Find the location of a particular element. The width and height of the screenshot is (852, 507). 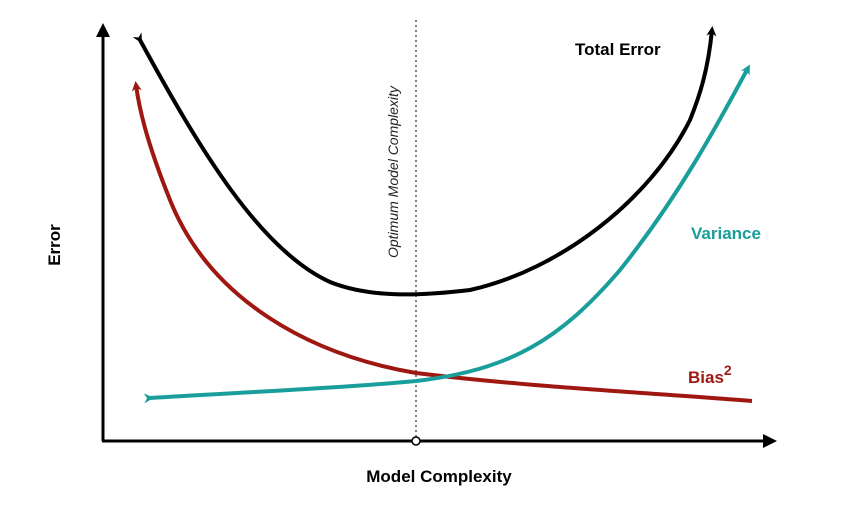

optimum-point-marker is located at coordinates (416, 441).